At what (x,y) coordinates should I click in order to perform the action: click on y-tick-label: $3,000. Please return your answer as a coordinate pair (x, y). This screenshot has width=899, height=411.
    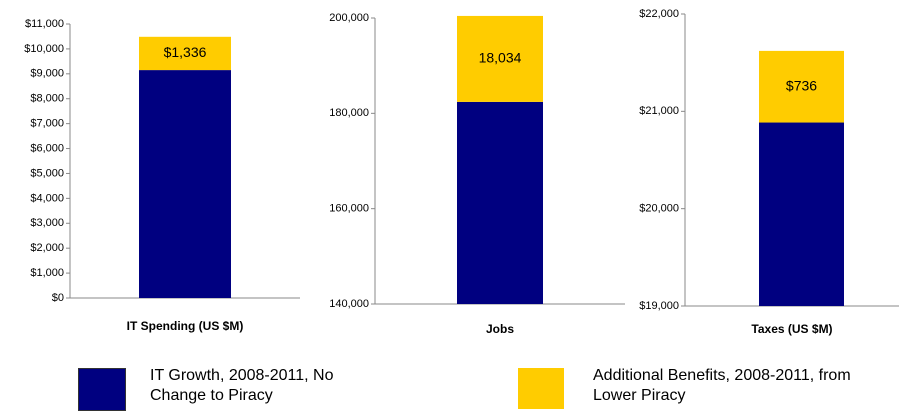
    Looking at the image, I should click on (47, 223).